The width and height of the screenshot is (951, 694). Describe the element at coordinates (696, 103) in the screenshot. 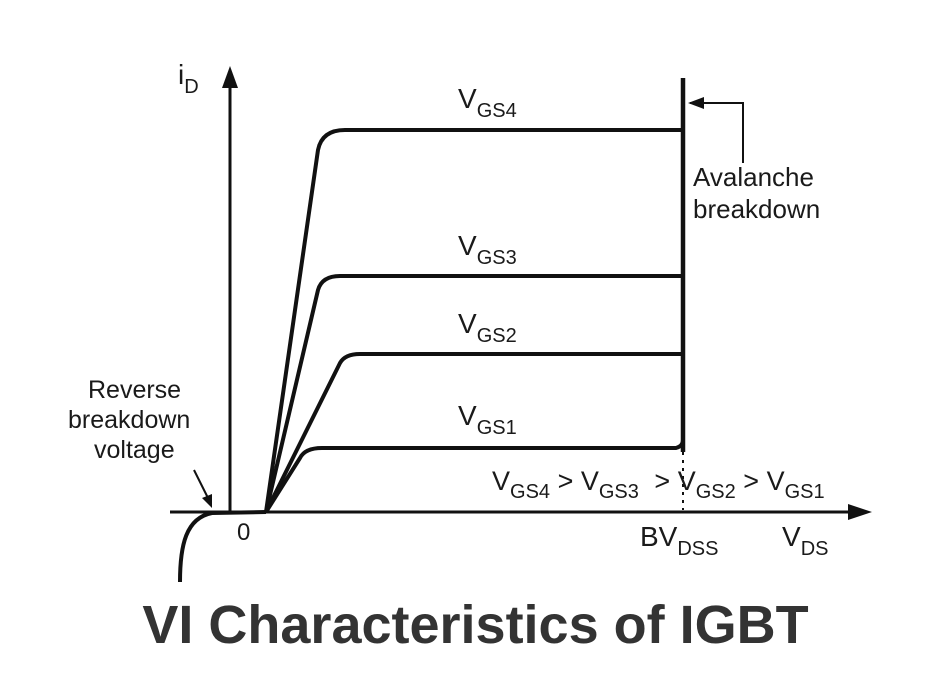

I see `avalanche-arrowhead` at that location.